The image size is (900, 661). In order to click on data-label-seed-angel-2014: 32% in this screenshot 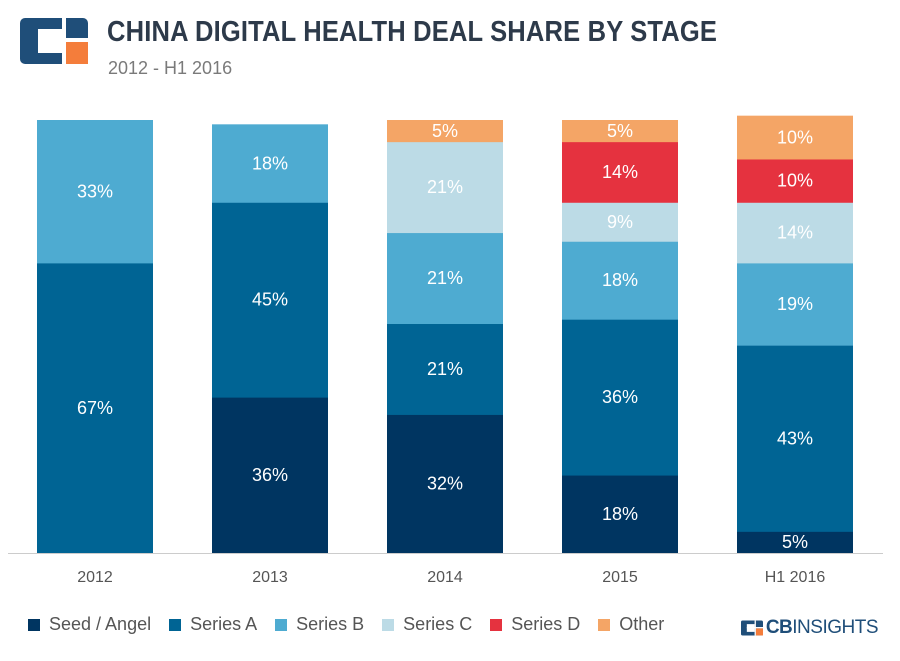, I will do `click(445, 484)`.